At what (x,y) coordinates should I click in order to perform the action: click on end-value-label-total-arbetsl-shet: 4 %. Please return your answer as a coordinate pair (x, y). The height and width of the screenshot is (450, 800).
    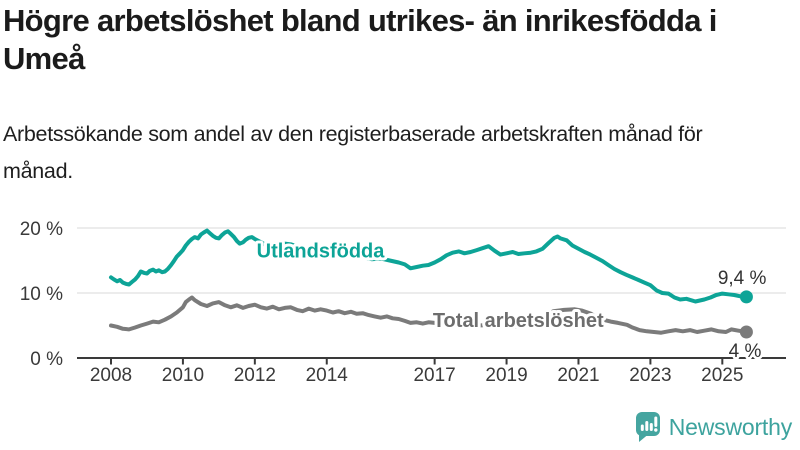
    Looking at the image, I should click on (745, 351).